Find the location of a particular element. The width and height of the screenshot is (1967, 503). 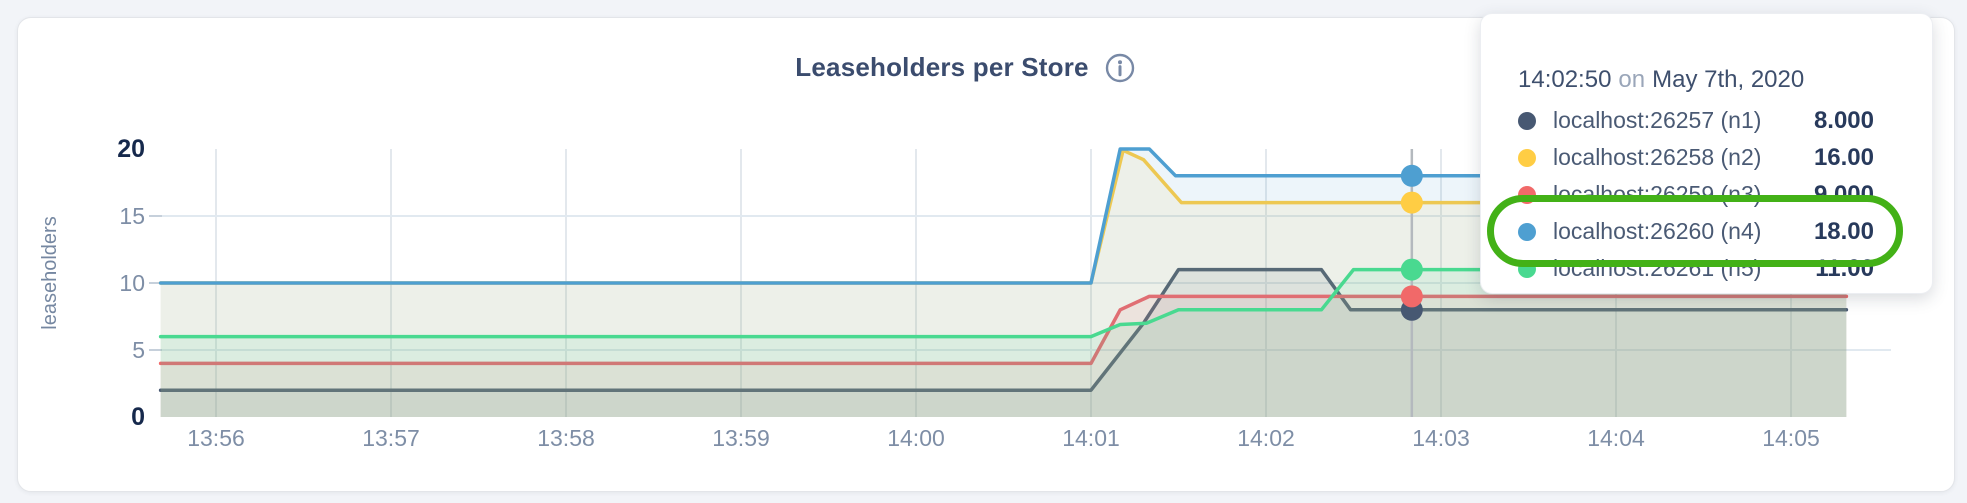

tooltip-date: May 7th, 2020 is located at coordinates (1728, 79).